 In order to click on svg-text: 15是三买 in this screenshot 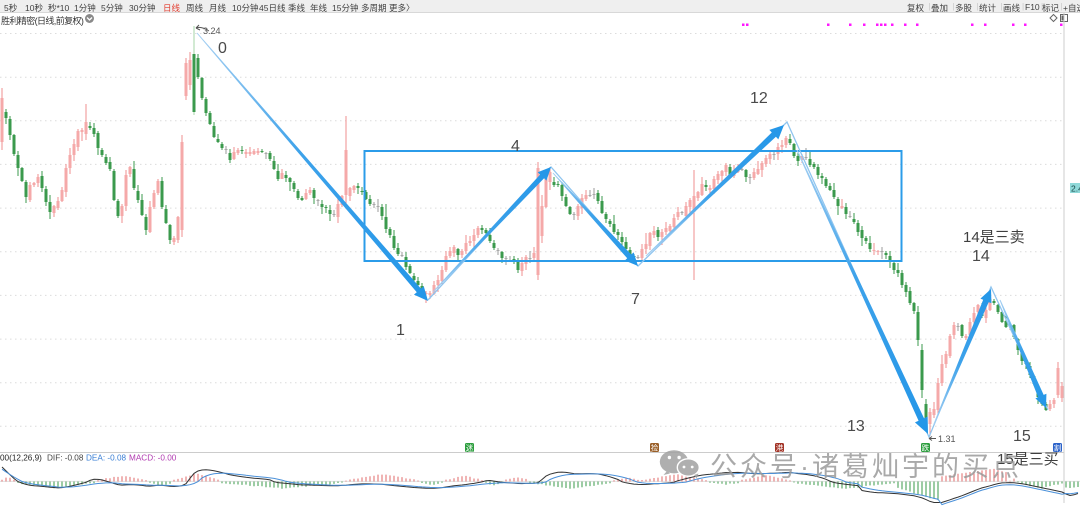, I will do `click(1028, 459)`.